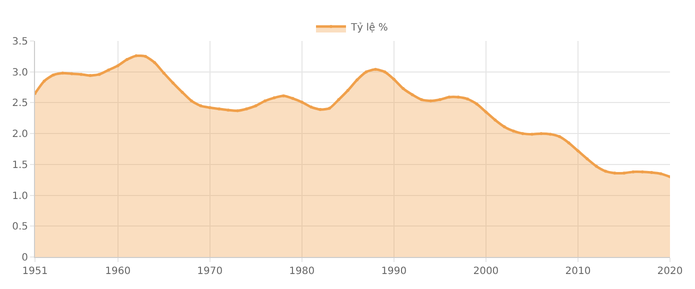 The width and height of the screenshot is (695, 289). I want to click on x-tick-label: 2010, so click(578, 271).